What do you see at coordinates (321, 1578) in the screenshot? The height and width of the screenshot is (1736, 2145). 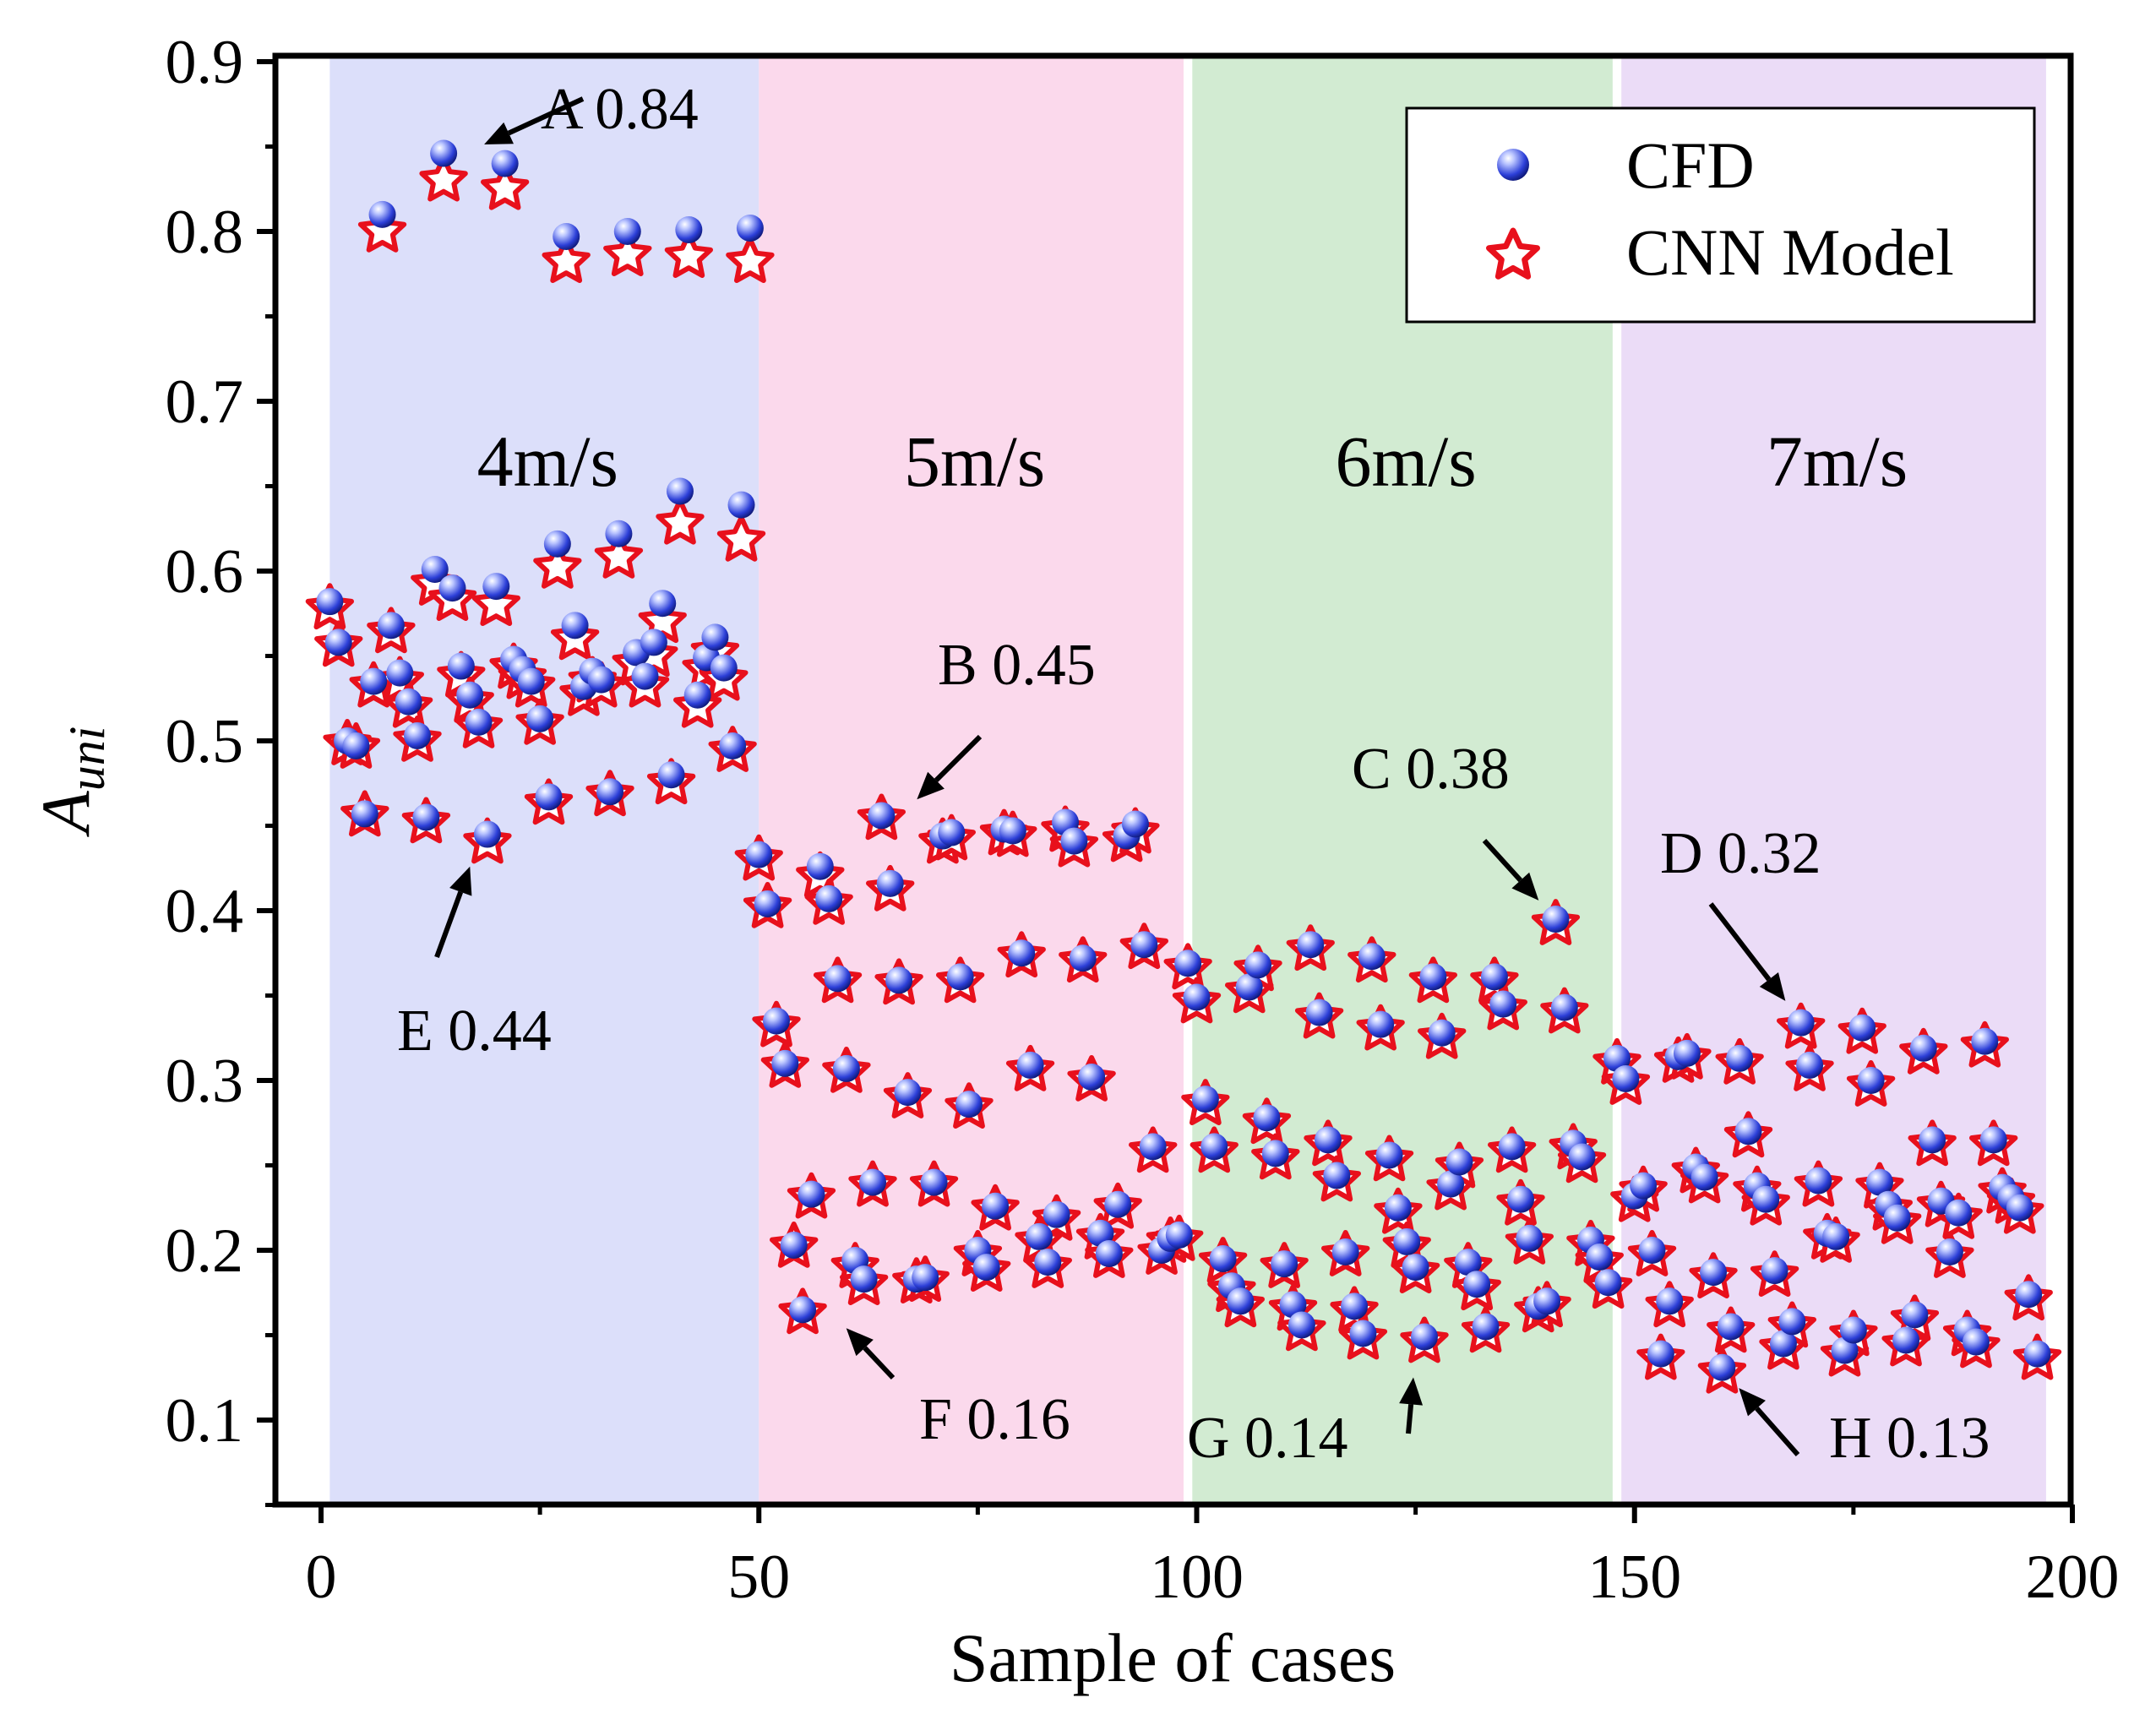 I see `x-tick-label: 0` at bounding box center [321, 1578].